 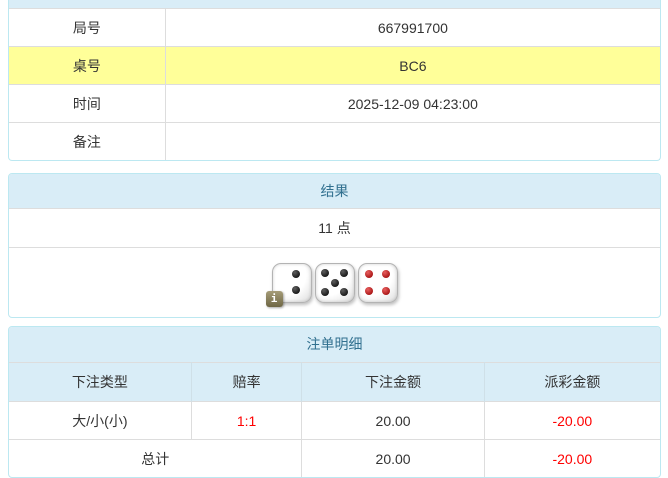 I want to click on result-points-text: 11 点, so click(x=334, y=228).